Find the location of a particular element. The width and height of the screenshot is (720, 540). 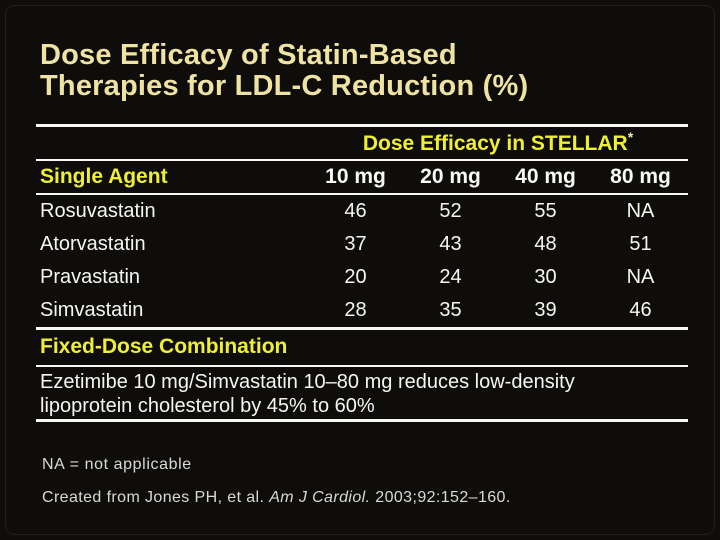

row-label: Rosuvastatin is located at coordinates (98, 210).